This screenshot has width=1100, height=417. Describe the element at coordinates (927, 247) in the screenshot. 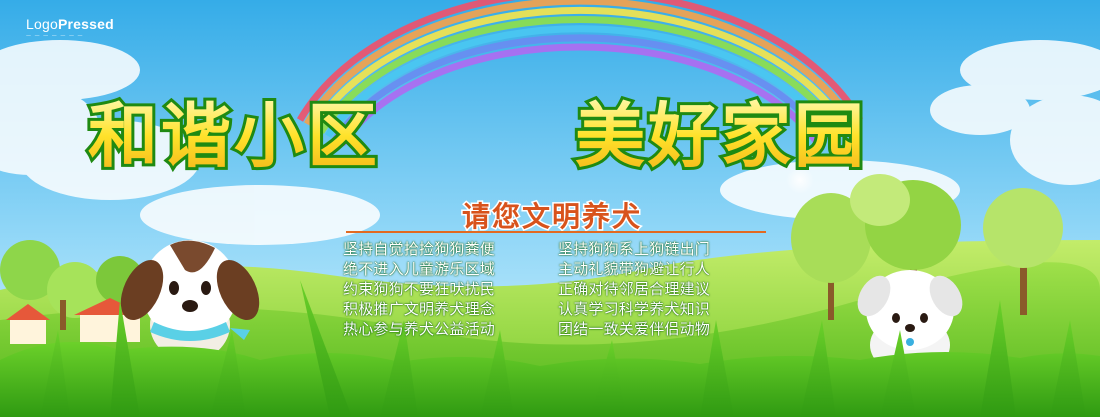

I see `right-trees` at that location.